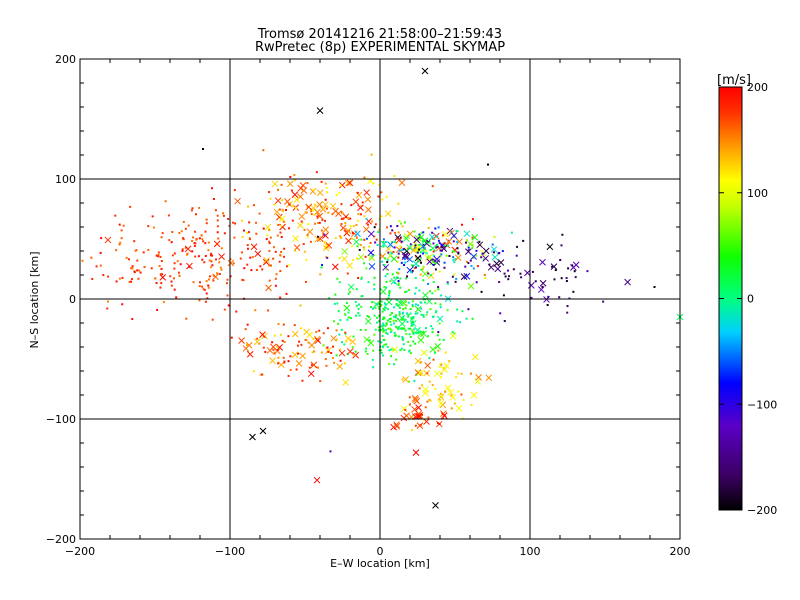 The height and width of the screenshot is (600, 800). What do you see at coordinates (757, 193) in the screenshot?
I see `colorbar-tick-label: 100` at bounding box center [757, 193].